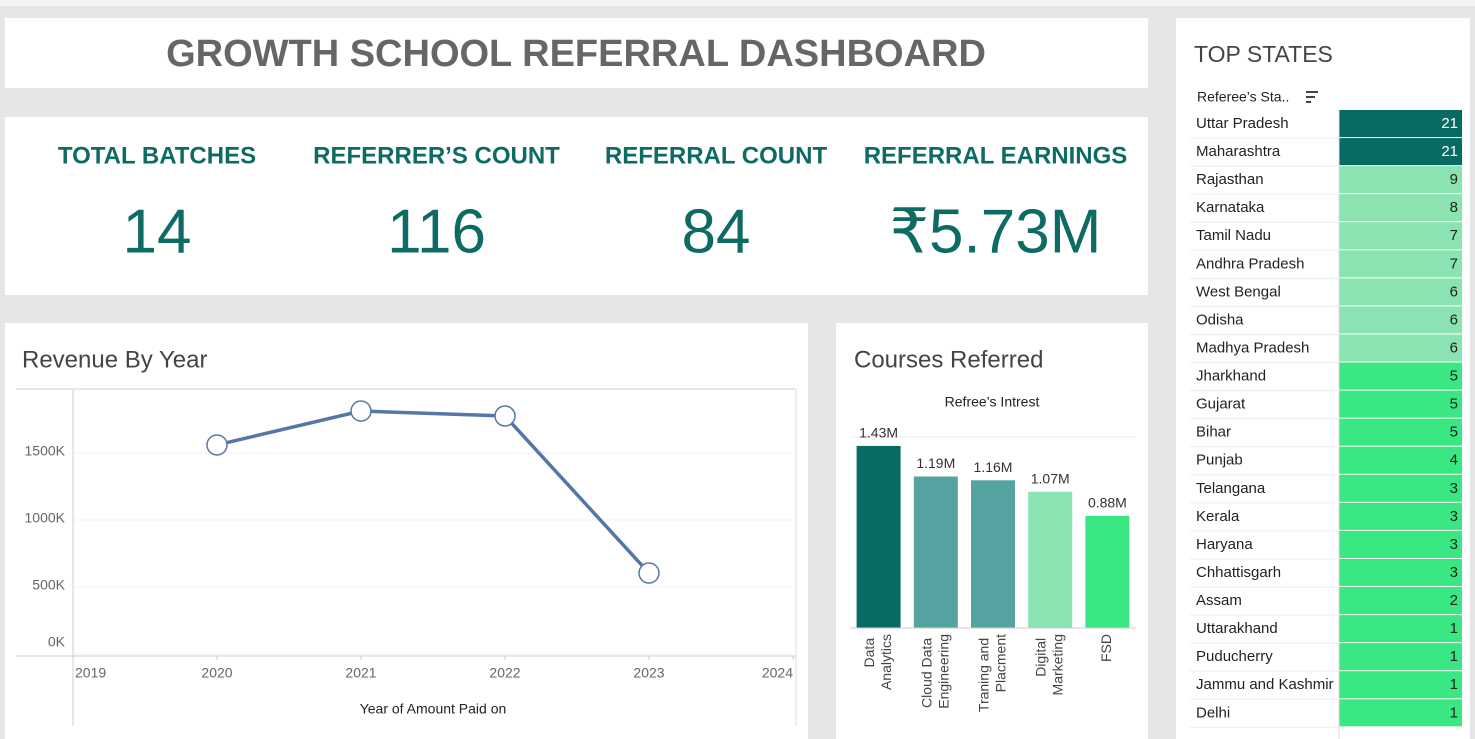  What do you see at coordinates (996, 231) in the screenshot?
I see `kpi-value: ₹5.73M` at bounding box center [996, 231].